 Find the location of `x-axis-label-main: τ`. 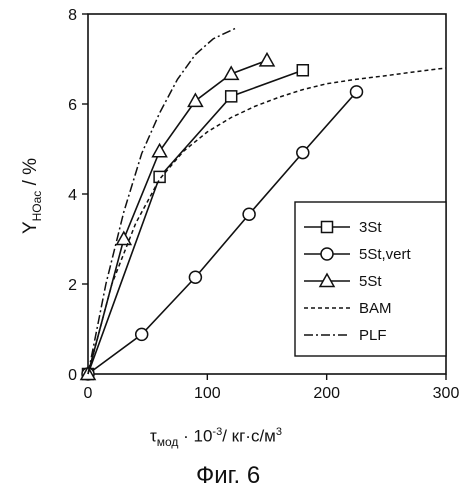

x-axis-label-main: τ is located at coordinates (153, 436).